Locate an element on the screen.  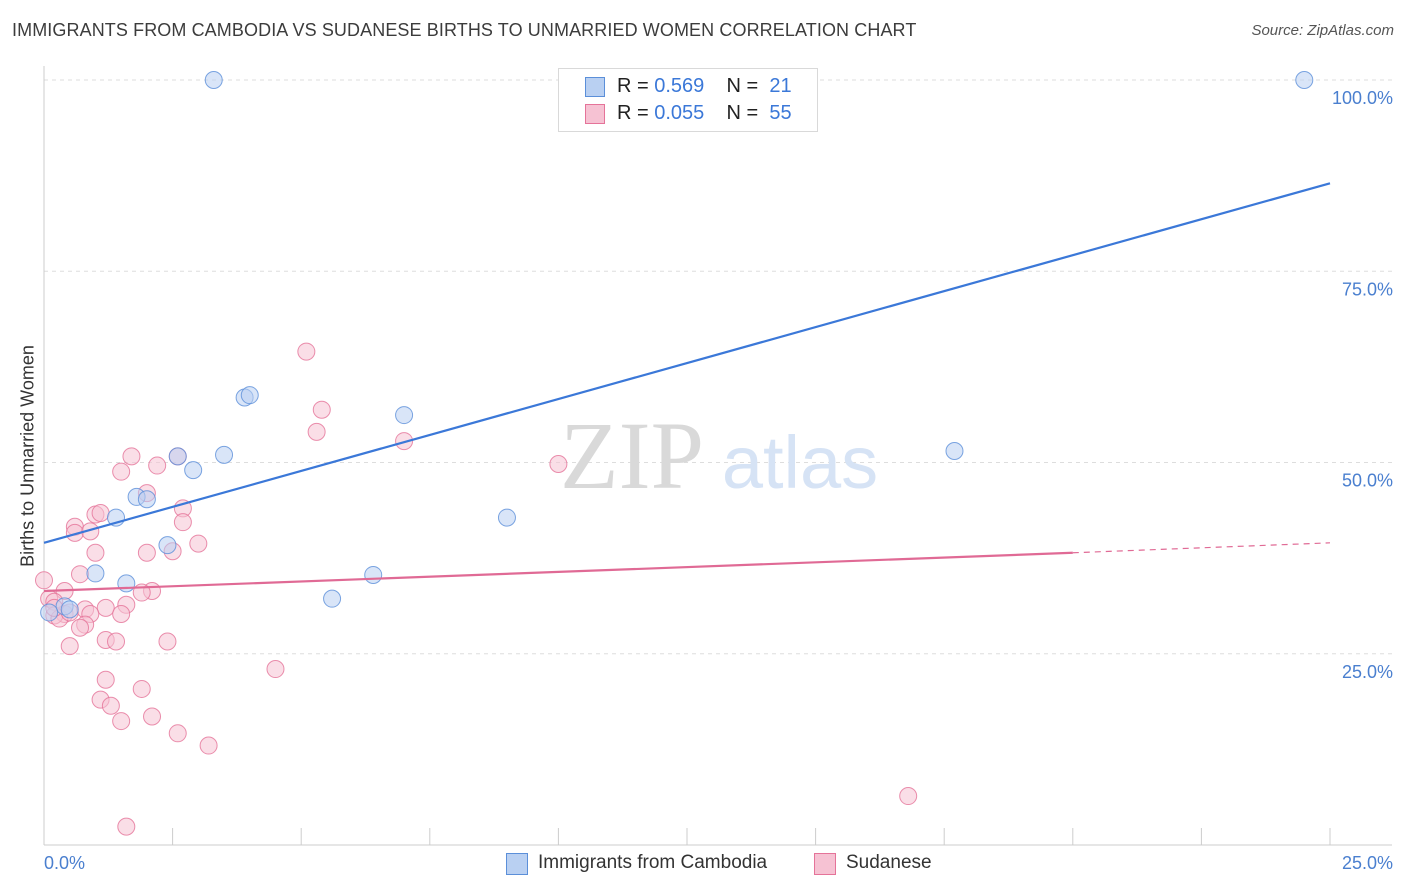
trend-line-sudanese-extension is located at coordinates (1201, 548).